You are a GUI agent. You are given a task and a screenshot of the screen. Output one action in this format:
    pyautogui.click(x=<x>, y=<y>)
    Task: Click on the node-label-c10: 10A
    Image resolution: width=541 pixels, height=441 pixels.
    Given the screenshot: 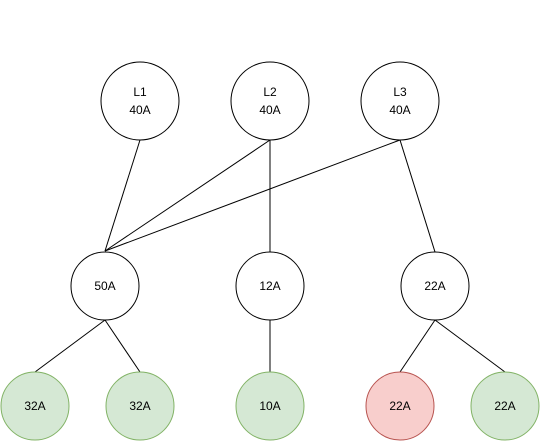 What is the action you would take?
    pyautogui.click(x=269, y=406)
    